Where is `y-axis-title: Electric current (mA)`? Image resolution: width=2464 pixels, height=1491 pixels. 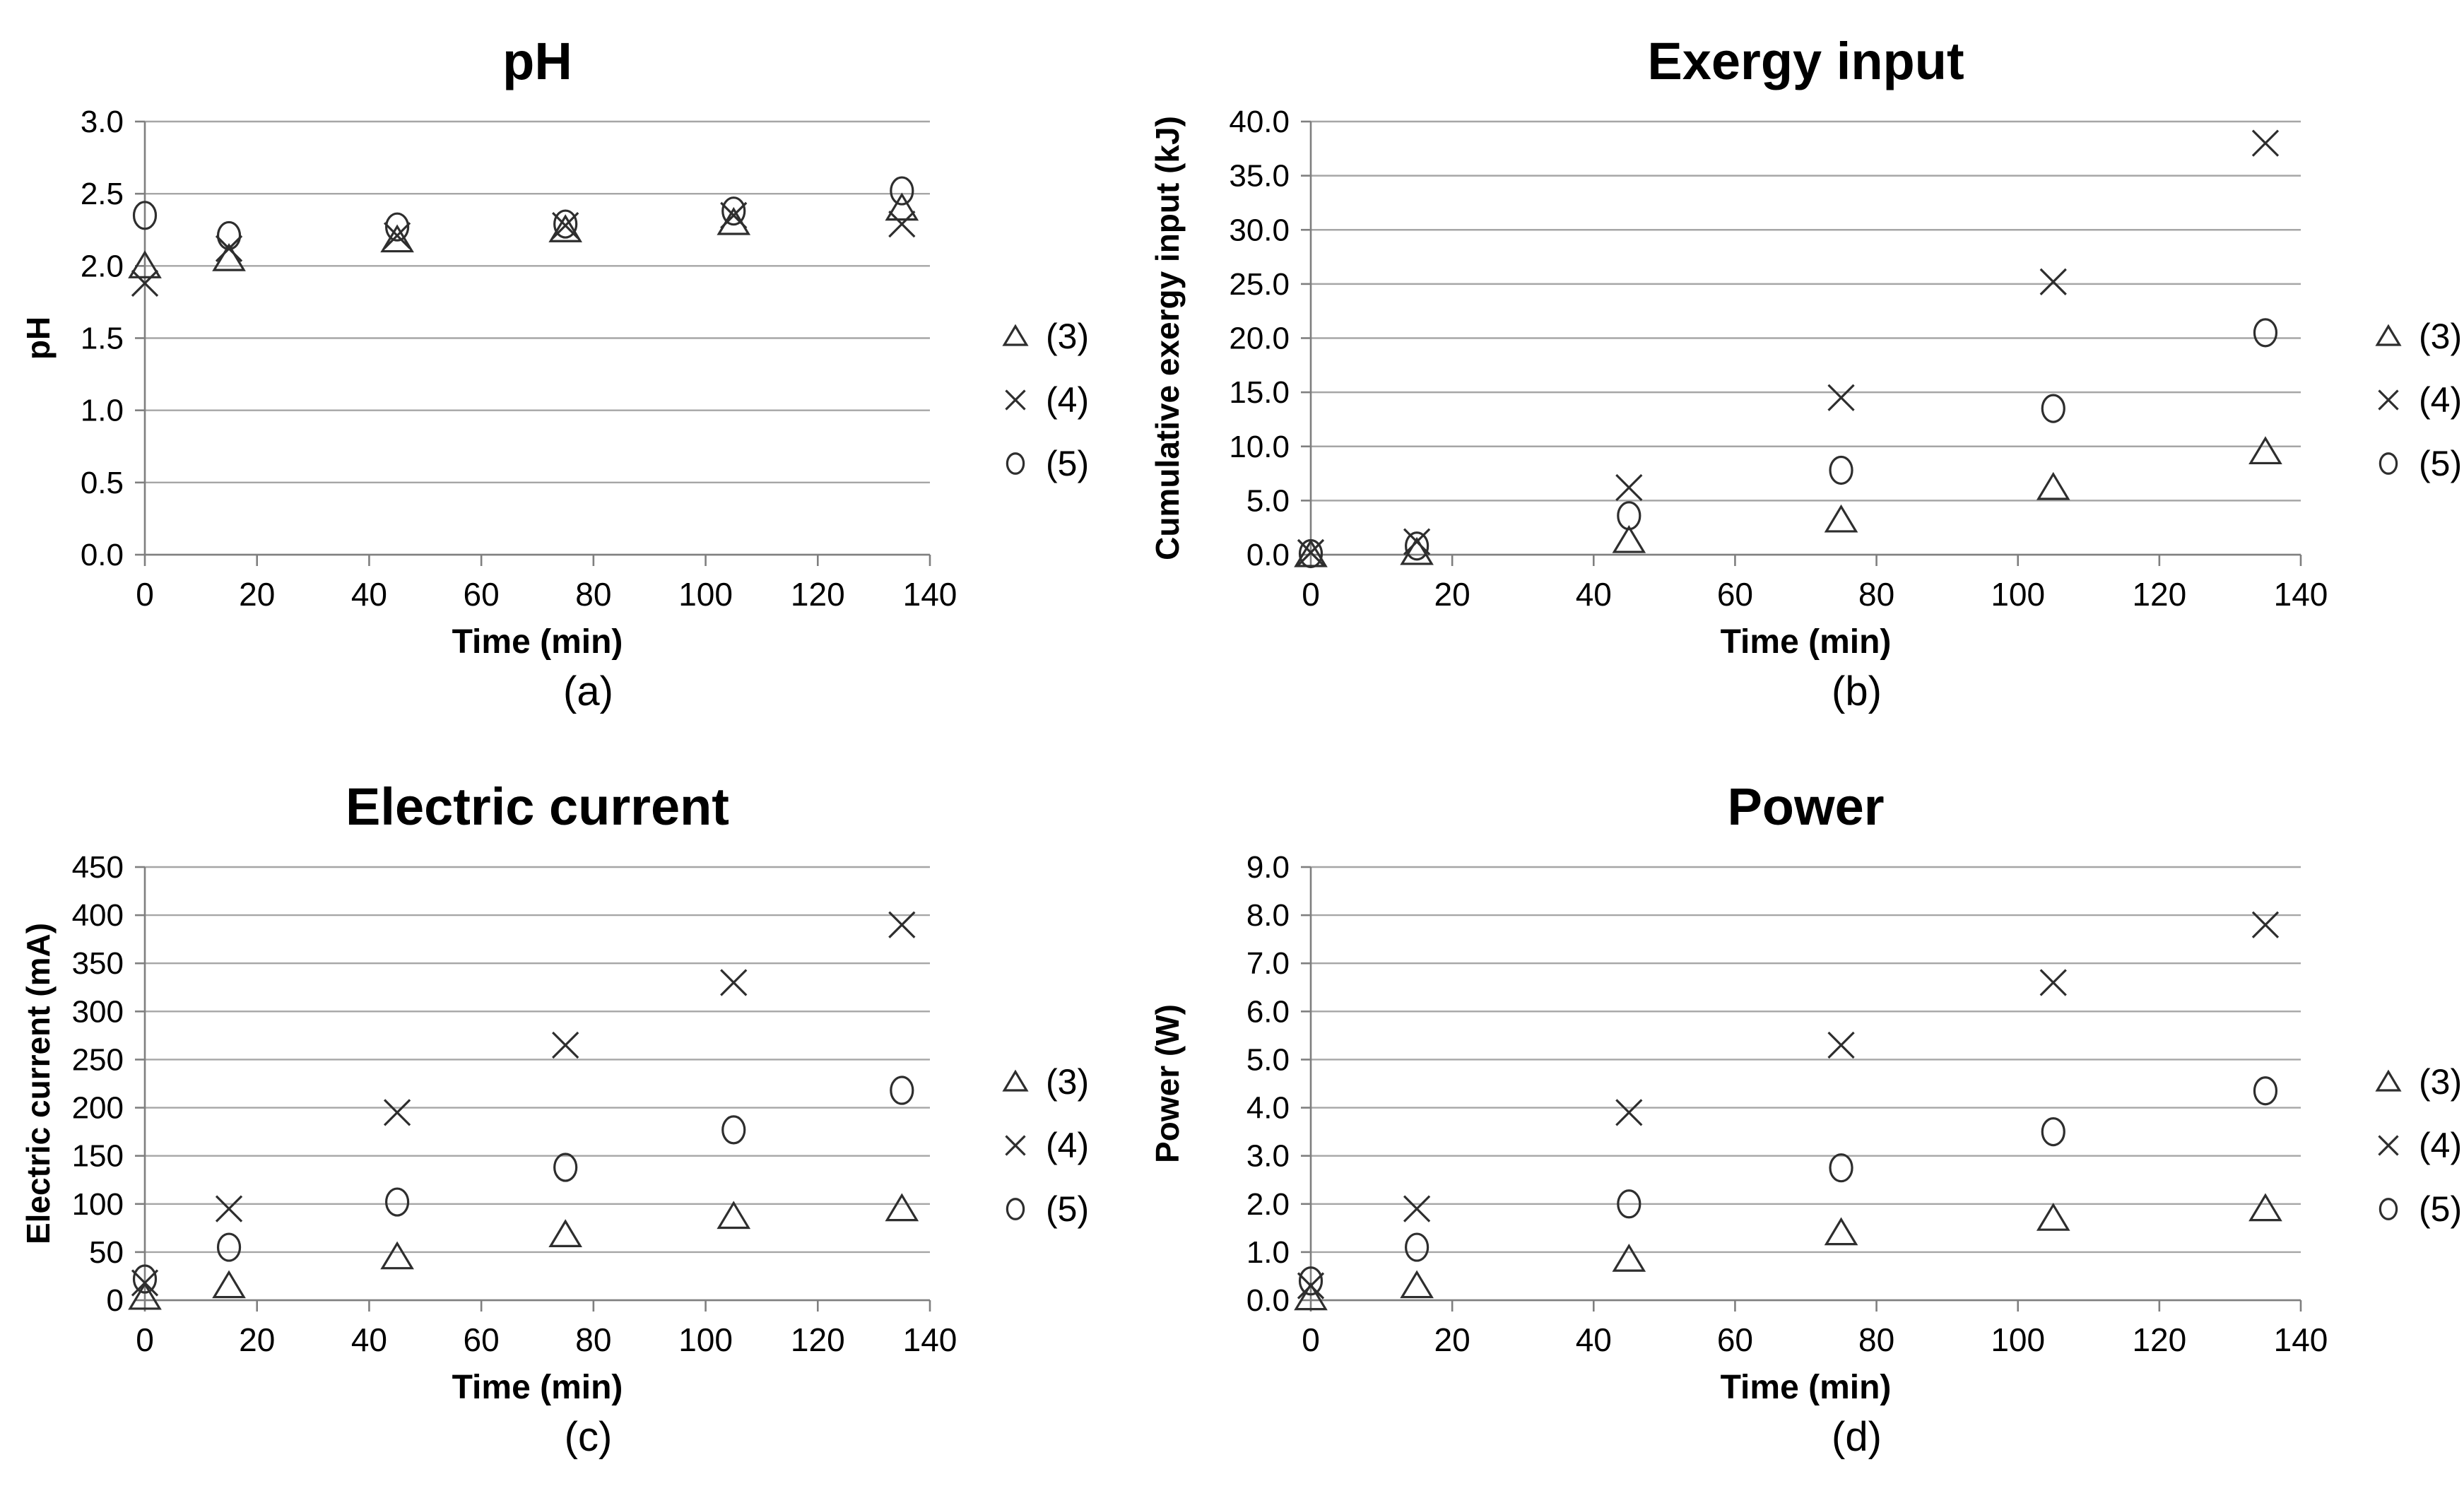
y-axis-title: Electric current (mA) is located at coordinates (38, 1083).